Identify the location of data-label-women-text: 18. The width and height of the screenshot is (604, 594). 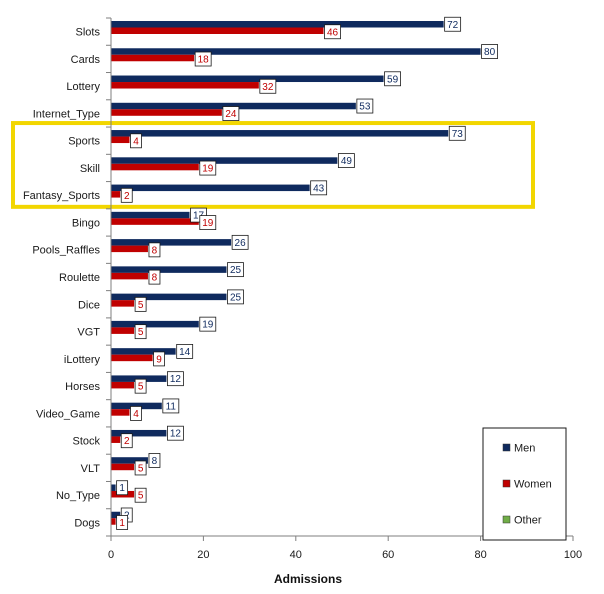
(204, 60).